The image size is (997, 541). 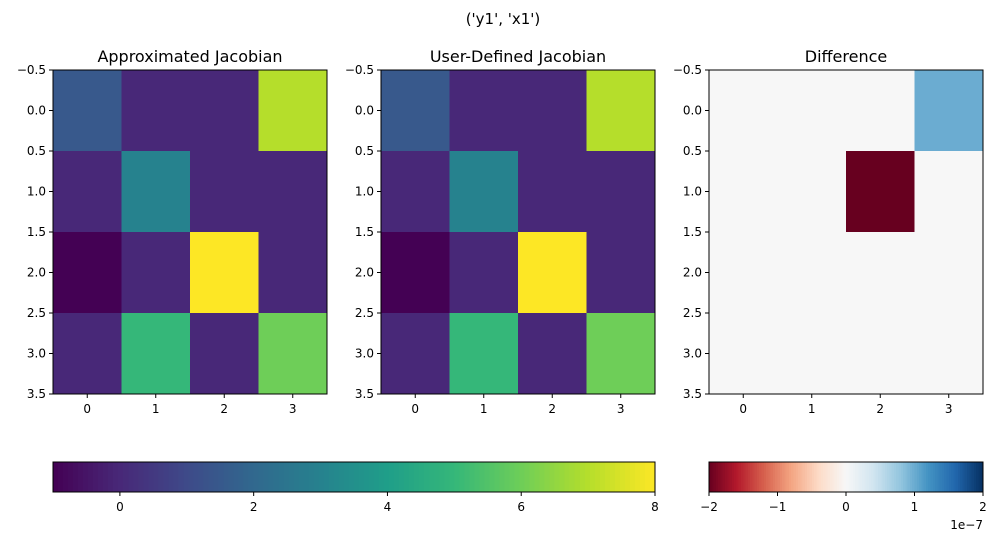 What do you see at coordinates (687, 70) in the screenshot?
I see `y-tick-label: −0.5` at bounding box center [687, 70].